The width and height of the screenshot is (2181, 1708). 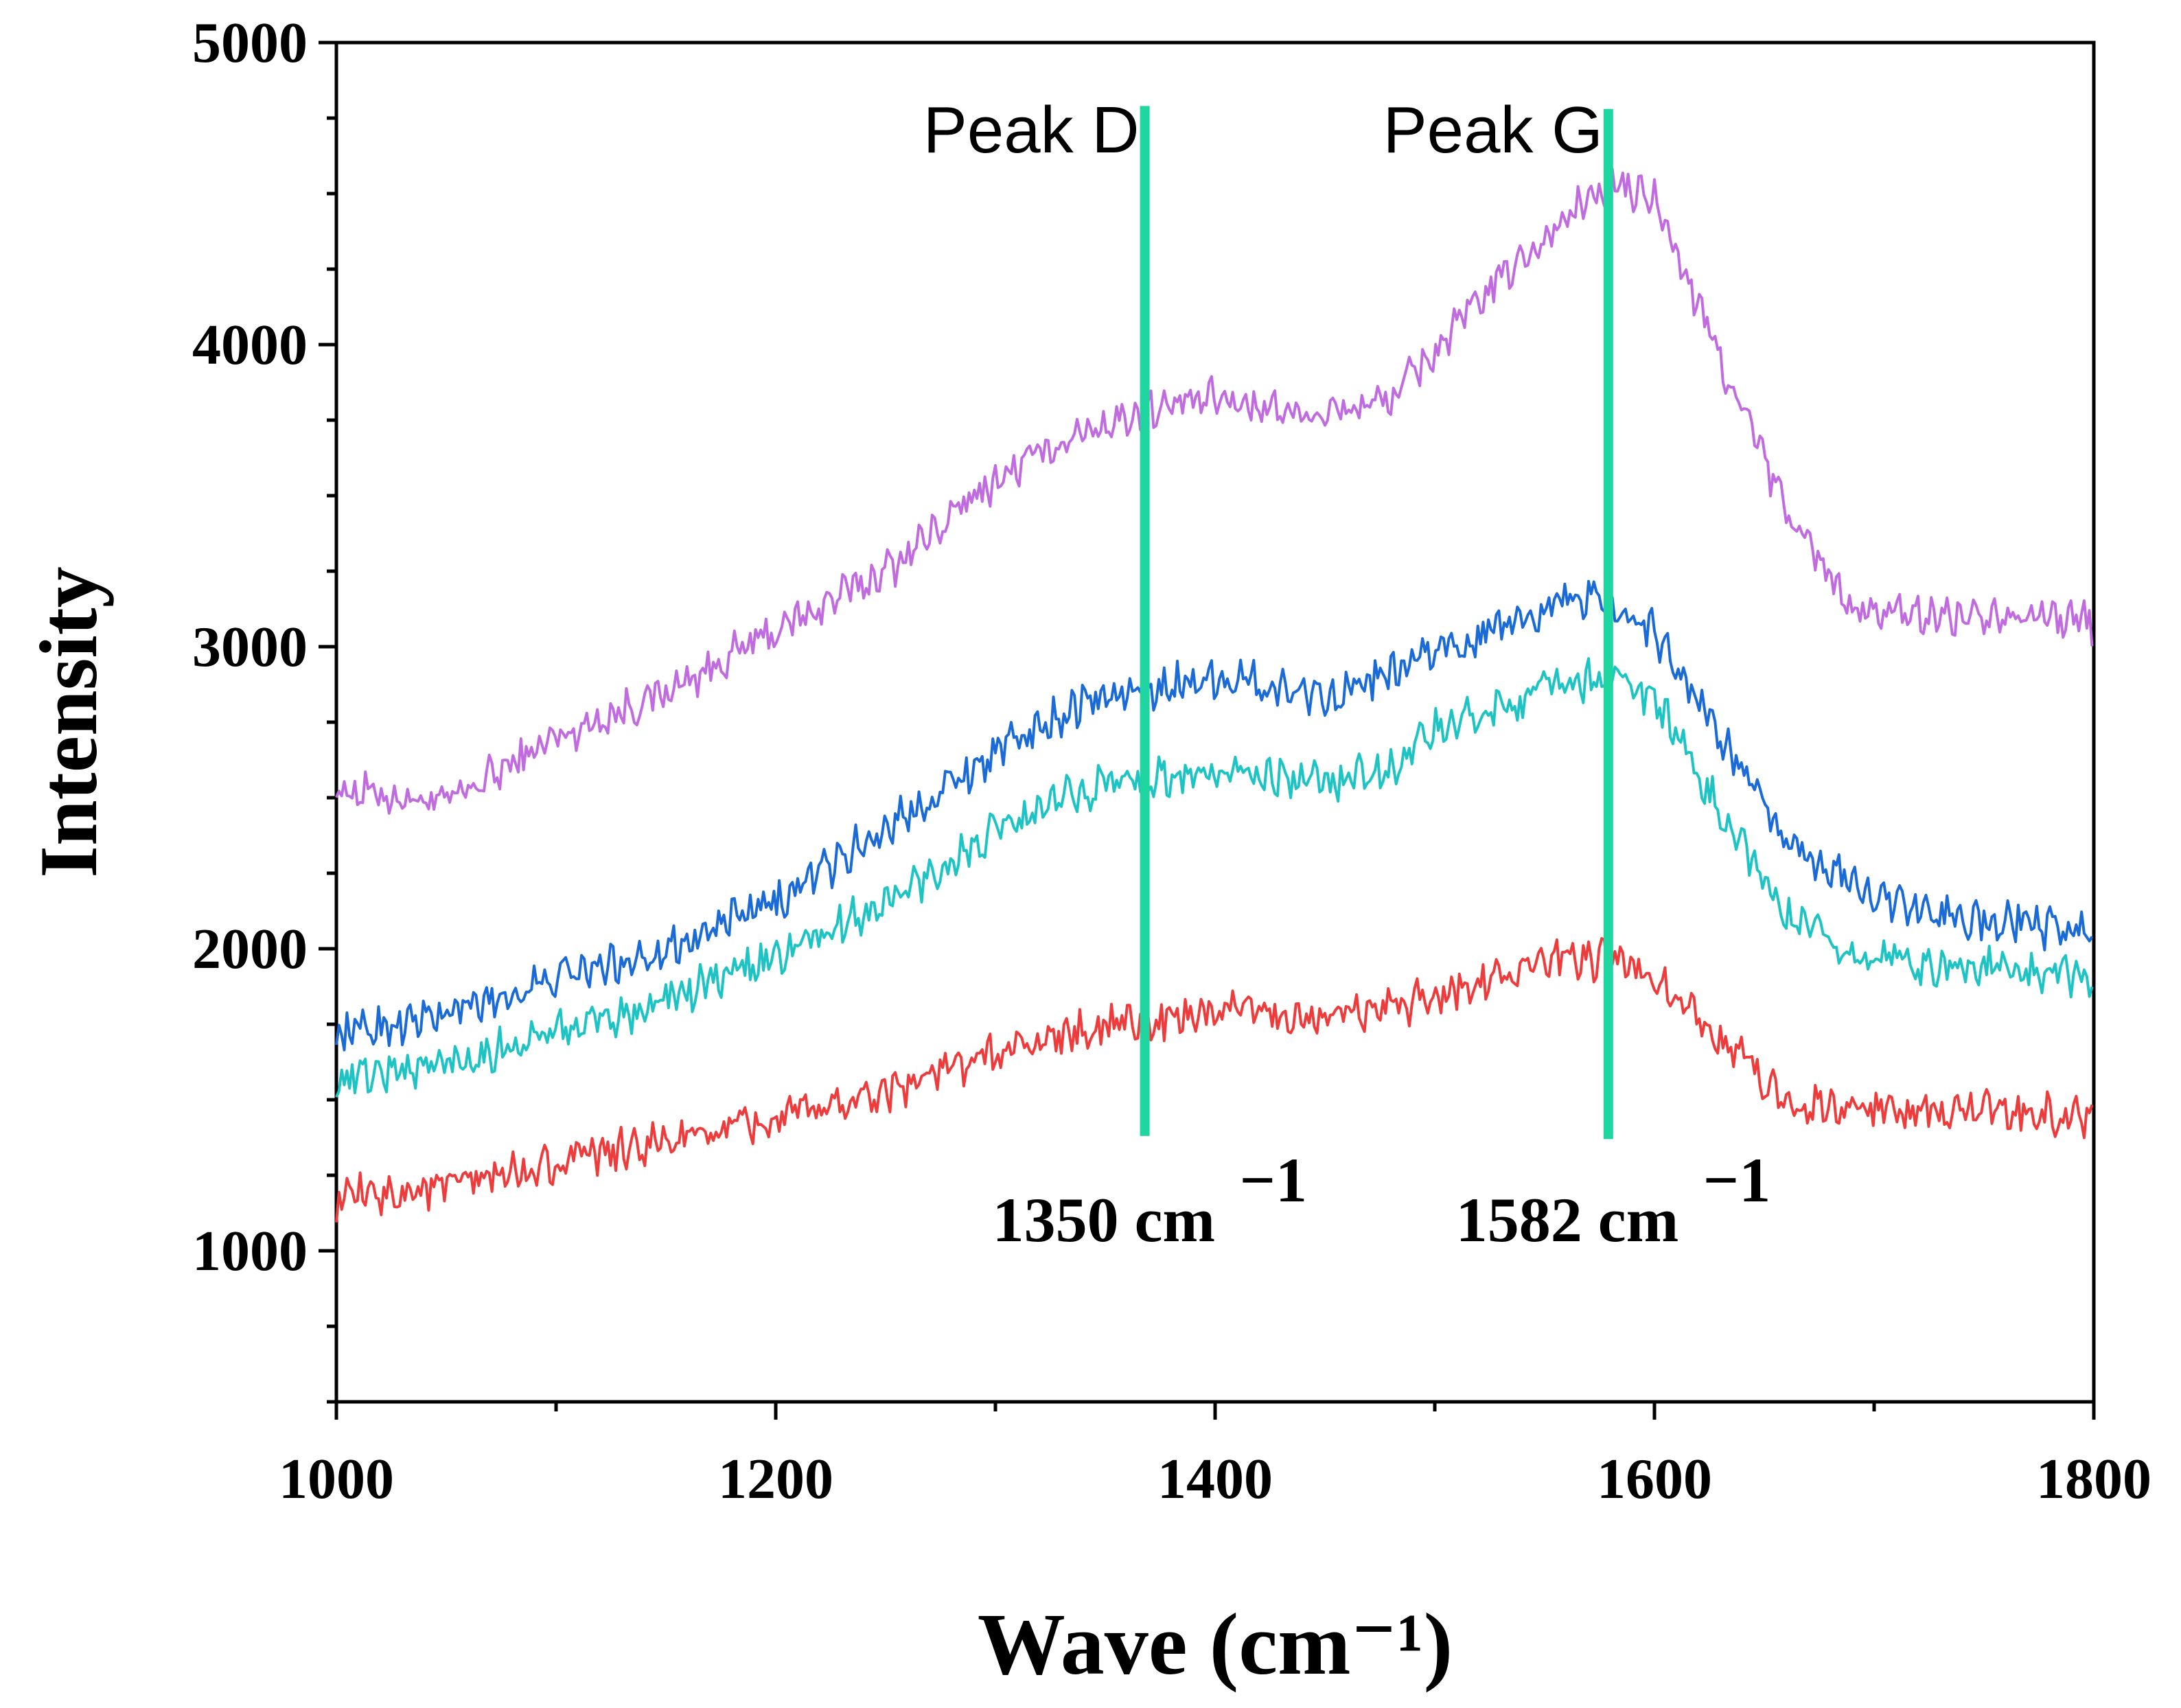 What do you see at coordinates (1493, 130) in the screenshot?
I see `peak-name-label: Peak G` at bounding box center [1493, 130].